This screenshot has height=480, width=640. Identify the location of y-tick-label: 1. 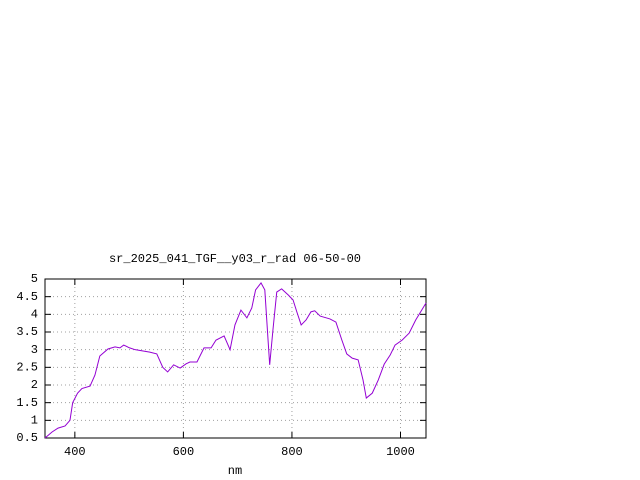
(34, 421).